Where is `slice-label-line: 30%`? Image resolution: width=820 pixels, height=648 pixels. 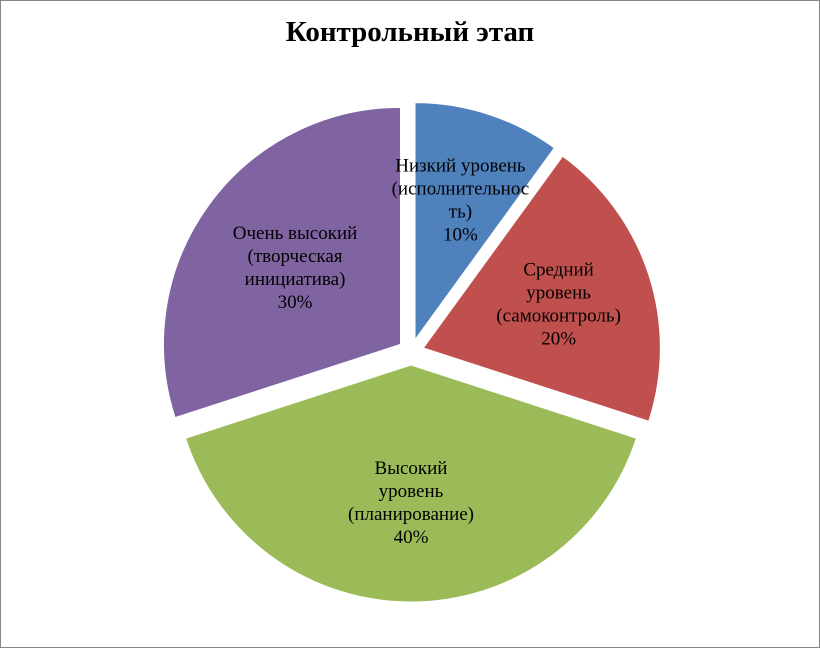 slice-label-line: 30% is located at coordinates (295, 302).